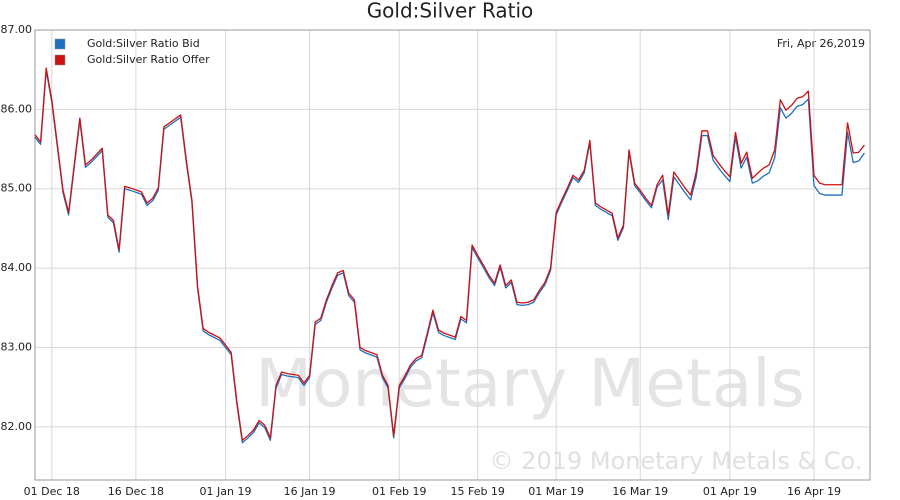 The image size is (900, 500). I want to click on x-tick-label: 16 Jan 19, so click(310, 491).